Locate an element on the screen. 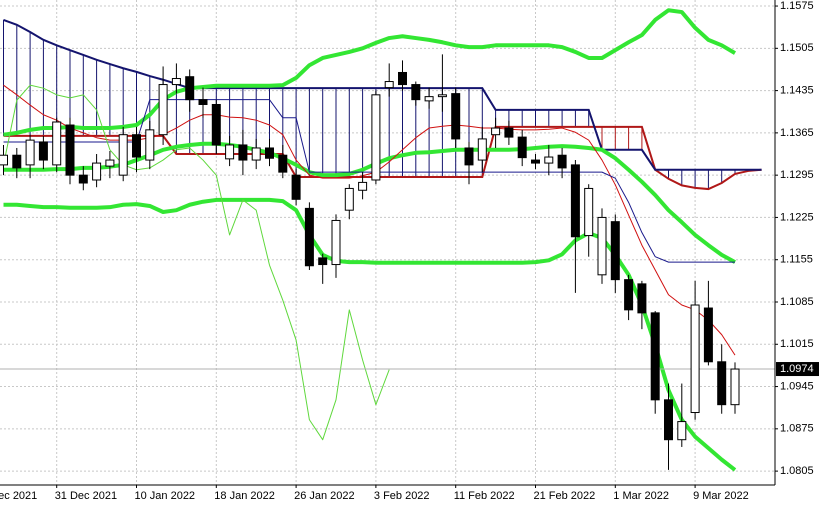  x-tick-label: 23 Dec 2021 is located at coordinates (18, 496).